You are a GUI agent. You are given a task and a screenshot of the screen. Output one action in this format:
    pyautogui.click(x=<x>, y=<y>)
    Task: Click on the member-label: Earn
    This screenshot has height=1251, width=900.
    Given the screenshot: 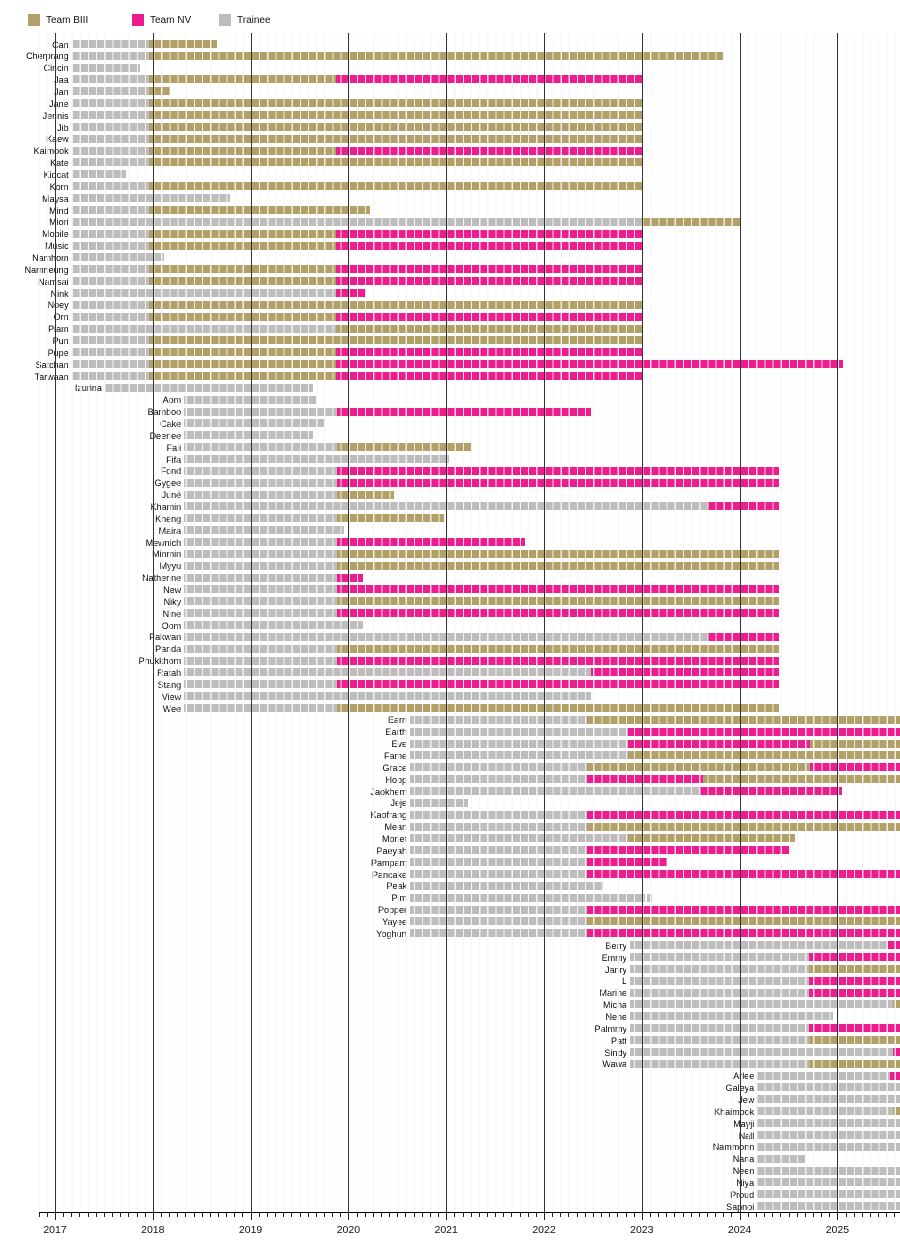 What is the action you would take?
    pyautogui.click(x=397, y=720)
    